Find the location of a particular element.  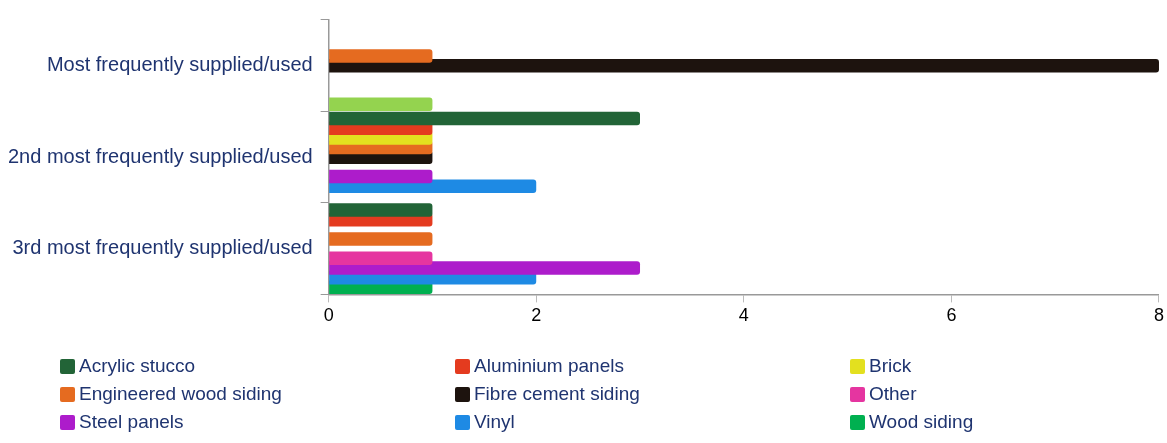

legend-label: Other is located at coordinates (893, 394).